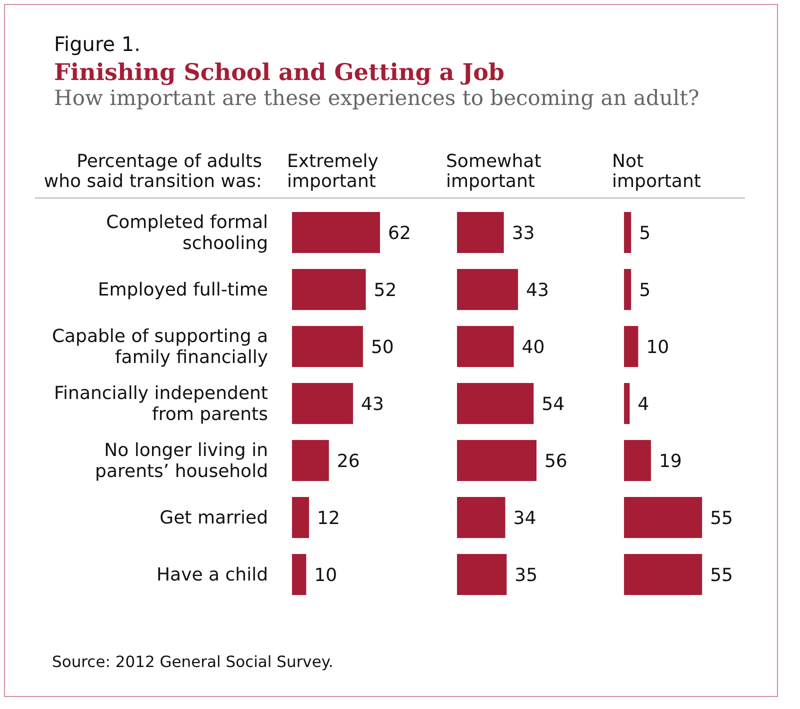  What do you see at coordinates (212, 575) in the screenshot?
I see `y-tick-label: Have a child` at bounding box center [212, 575].